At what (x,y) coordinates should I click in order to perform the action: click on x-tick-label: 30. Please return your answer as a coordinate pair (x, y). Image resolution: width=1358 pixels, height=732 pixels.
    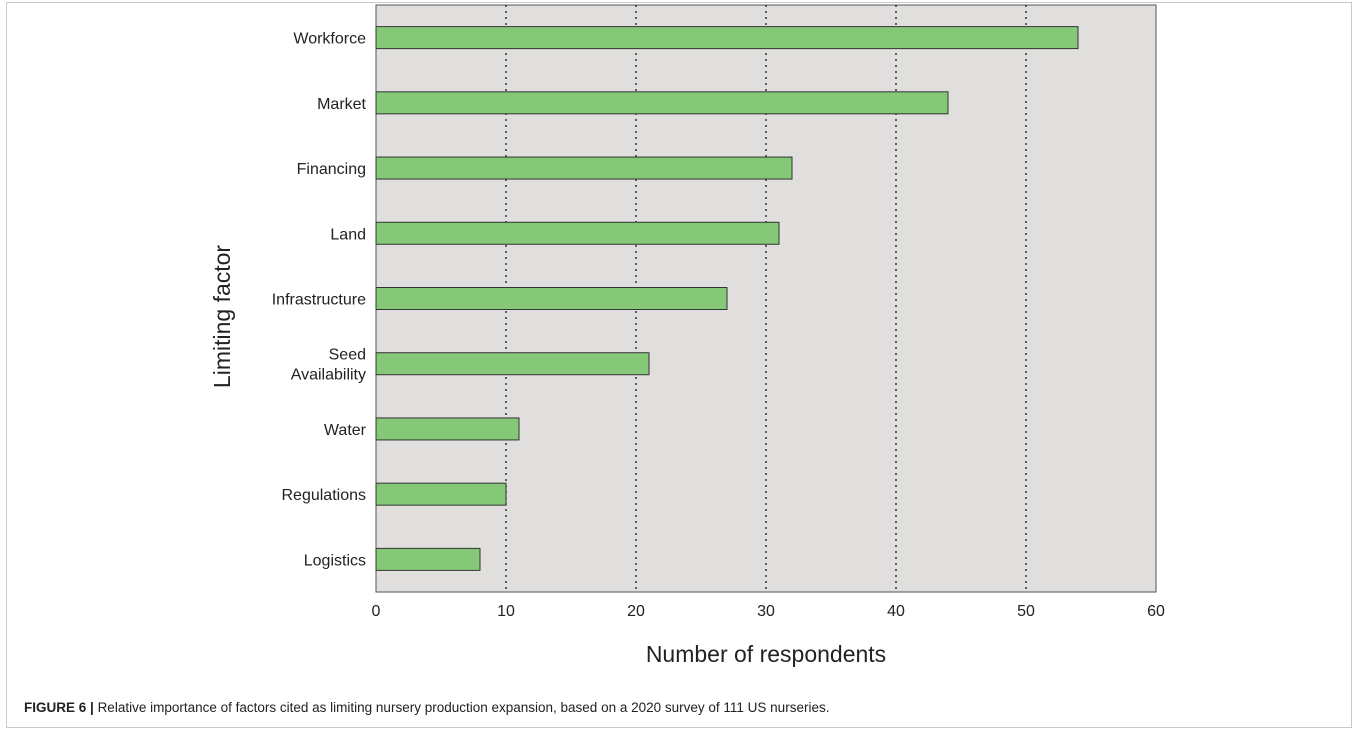
    Looking at the image, I should click on (766, 611).